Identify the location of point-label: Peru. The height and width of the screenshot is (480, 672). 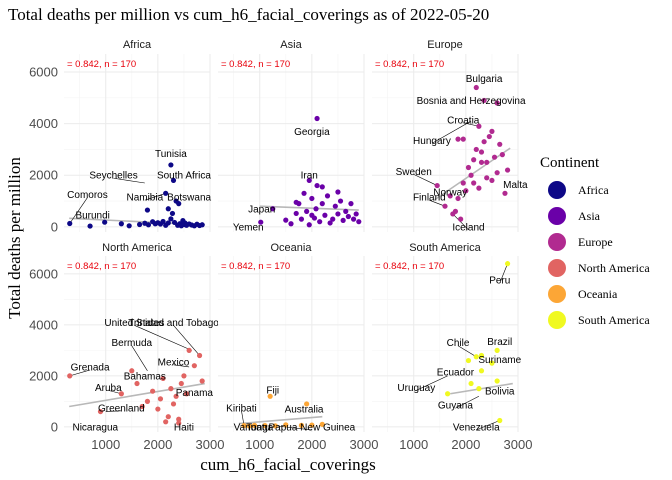
(499, 281).